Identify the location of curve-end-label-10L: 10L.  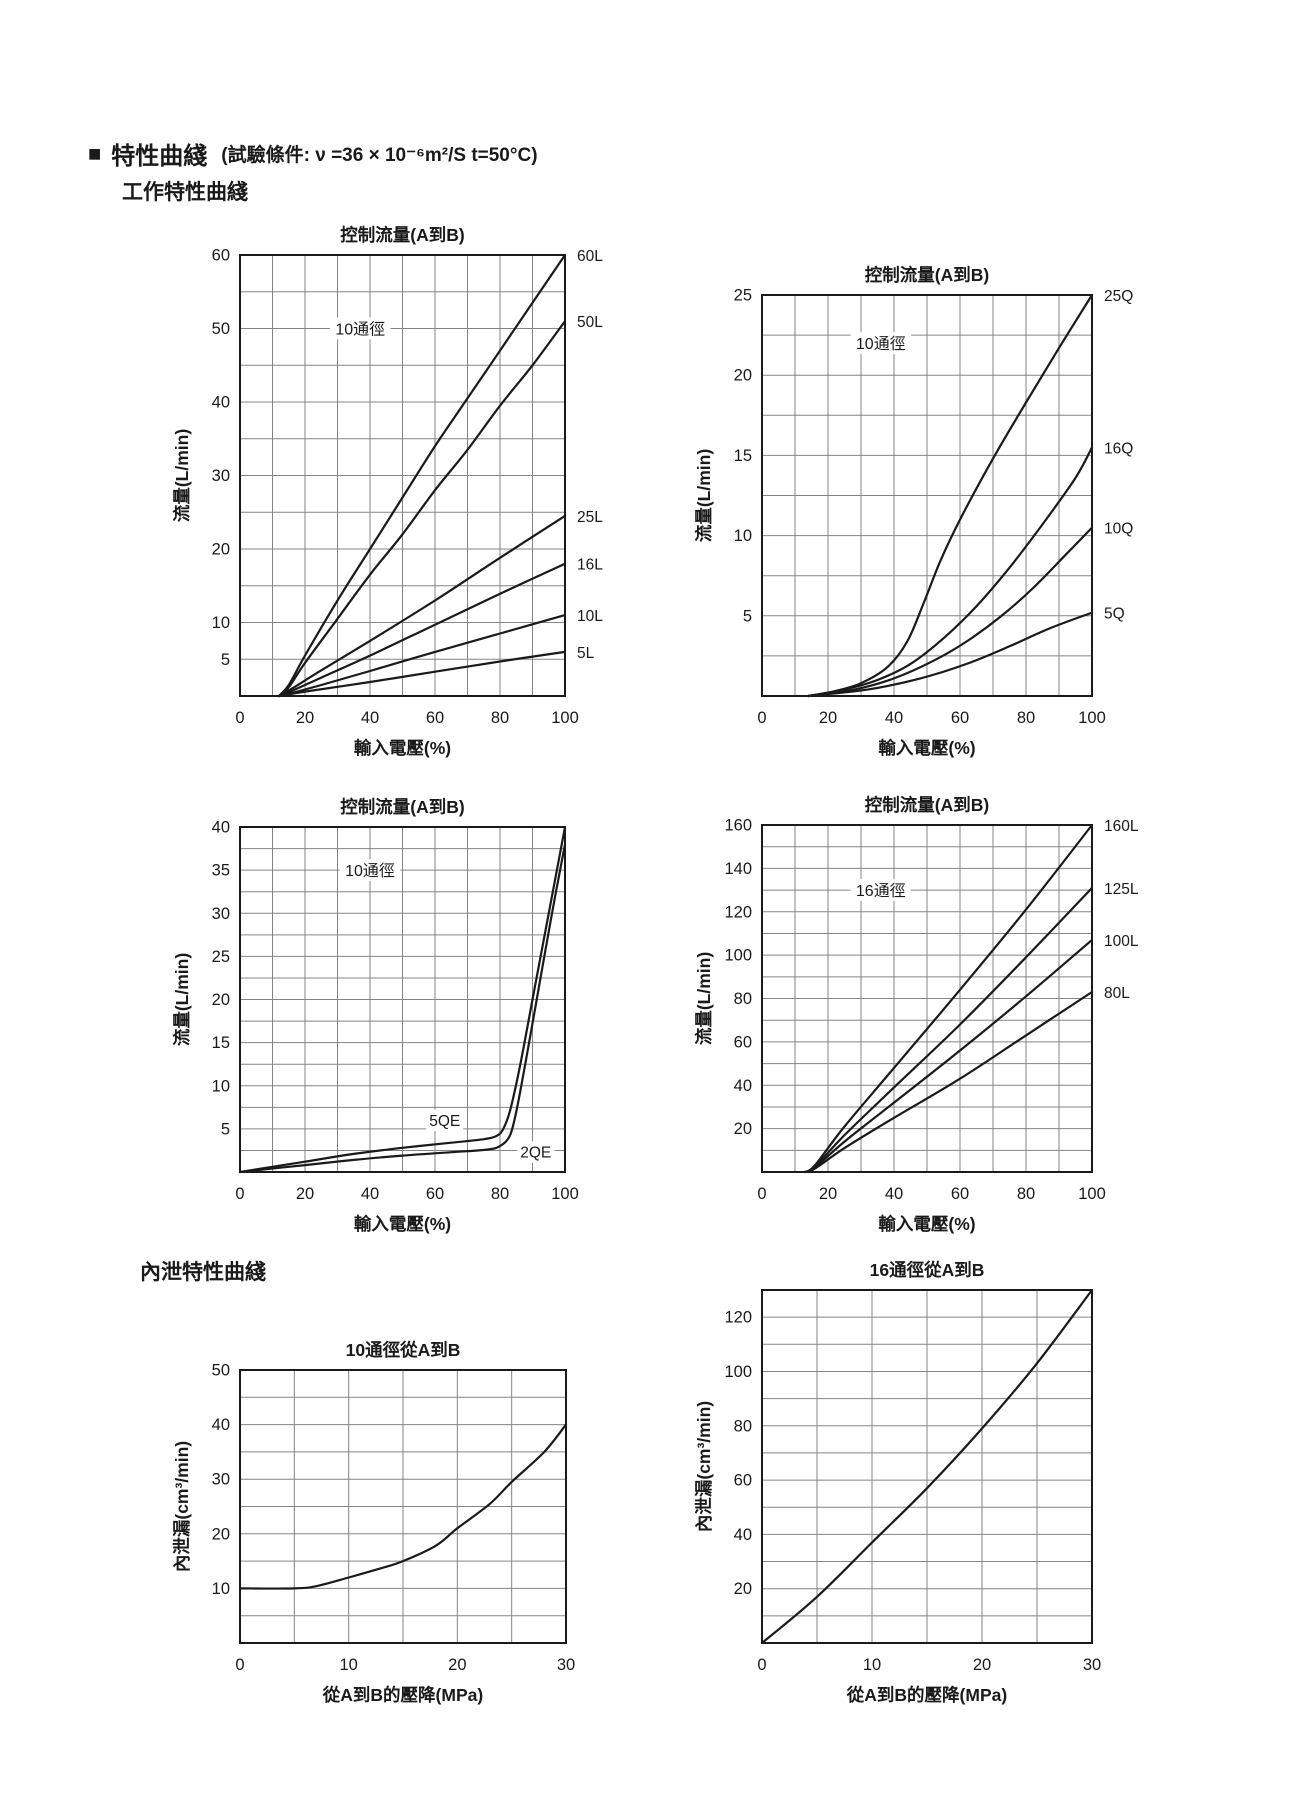
(590, 616).